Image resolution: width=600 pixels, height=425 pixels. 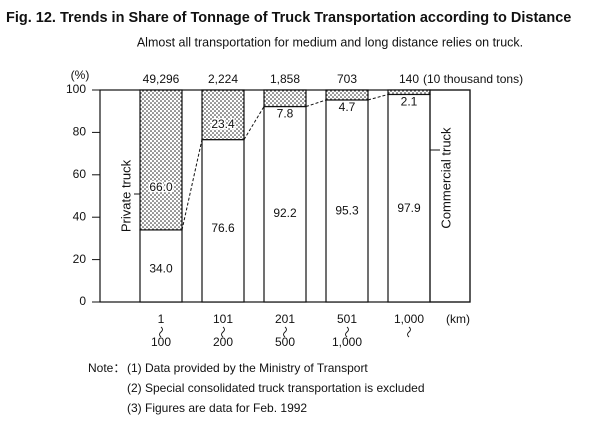 I want to click on legend-private: Private truck, so click(x=125, y=195).